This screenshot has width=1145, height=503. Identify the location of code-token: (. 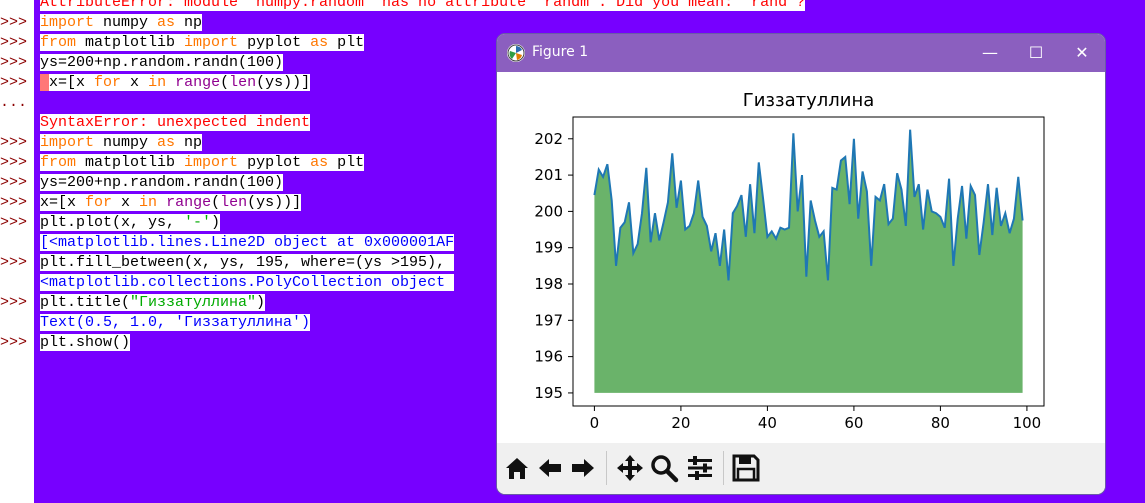
(216, 202).